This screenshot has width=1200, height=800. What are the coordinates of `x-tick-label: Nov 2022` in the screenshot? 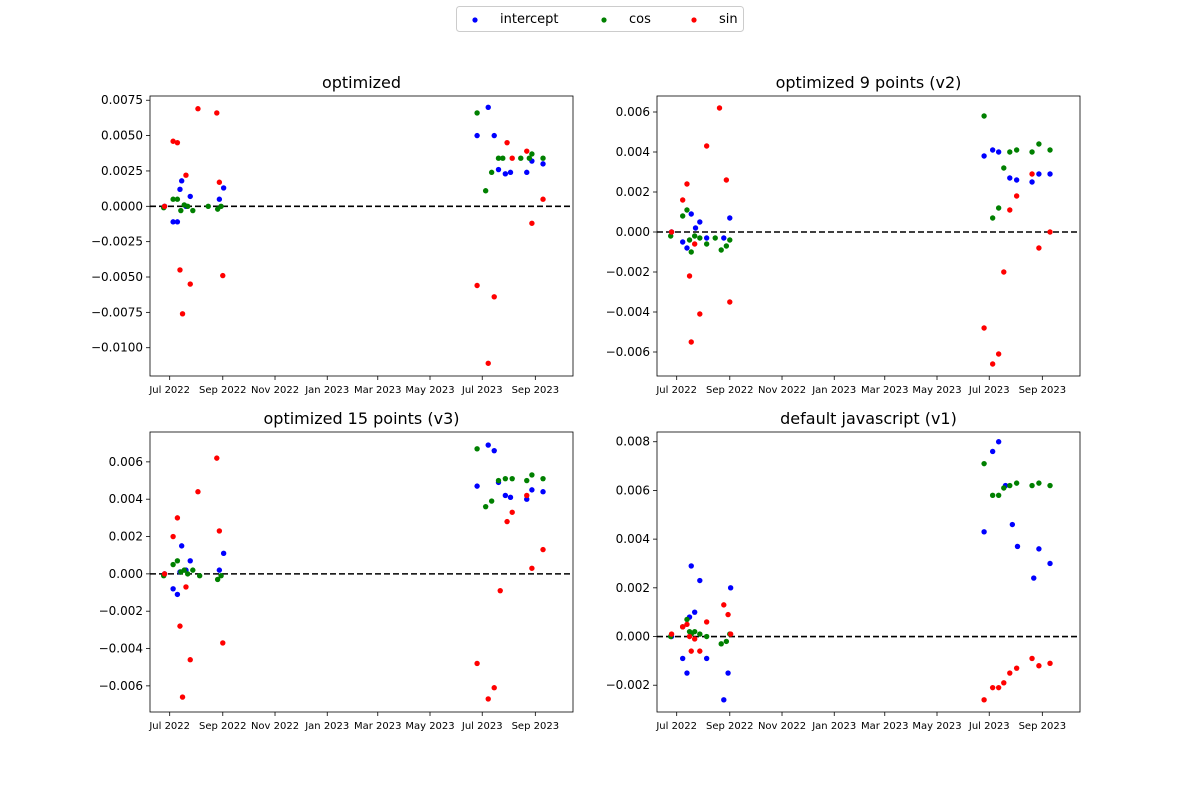 It's located at (275, 726).